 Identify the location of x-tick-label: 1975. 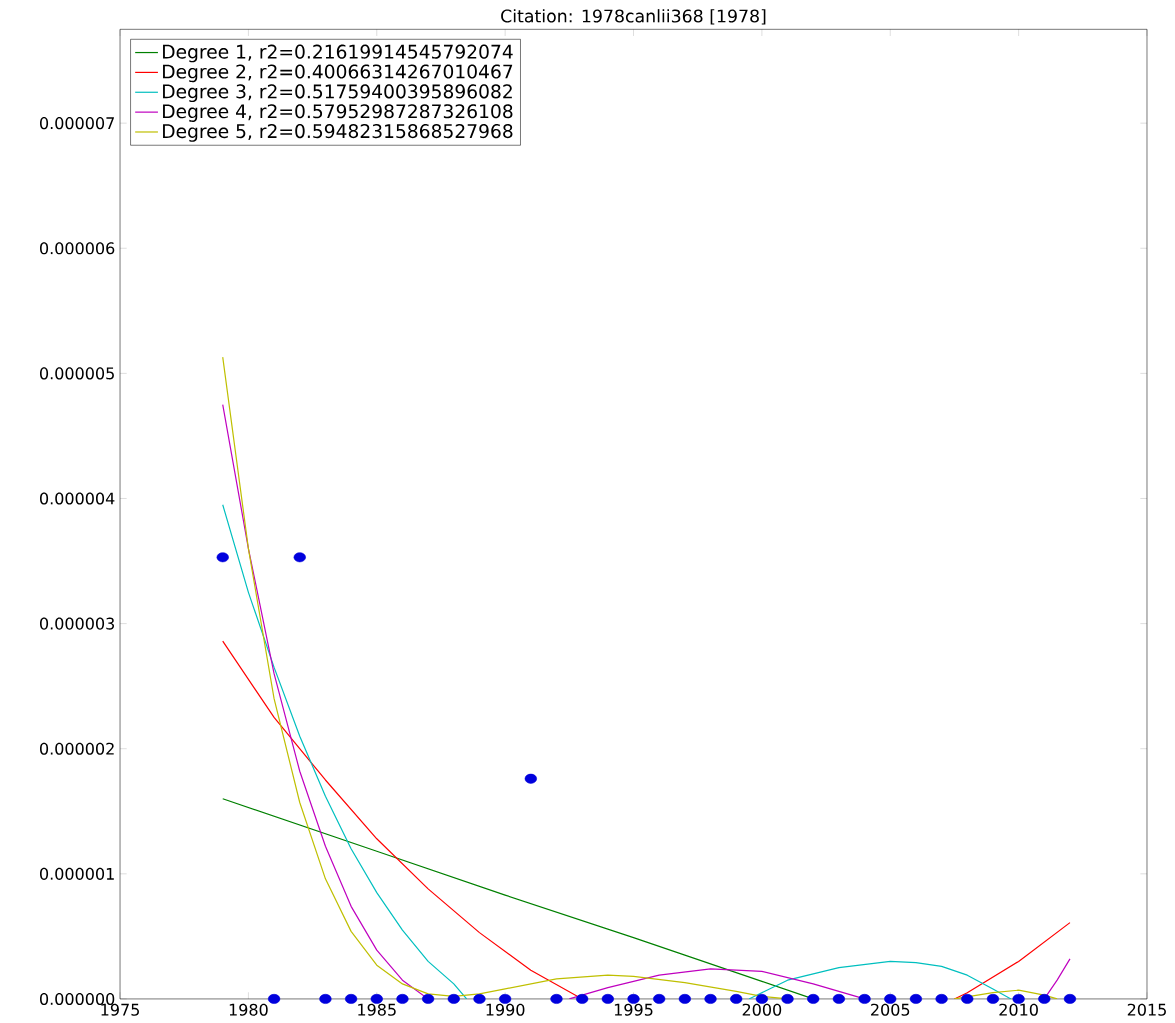
(120, 1009).